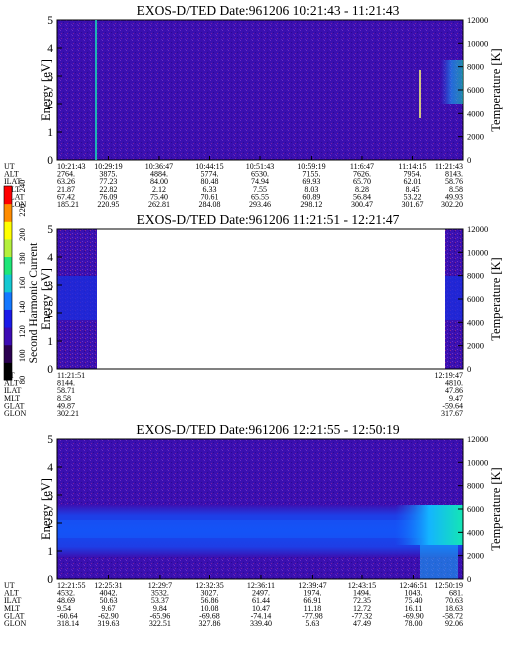 The width and height of the screenshot is (505, 649). Describe the element at coordinates (159, 174) in the screenshot. I see `orbit-cell: 4884.` at that location.